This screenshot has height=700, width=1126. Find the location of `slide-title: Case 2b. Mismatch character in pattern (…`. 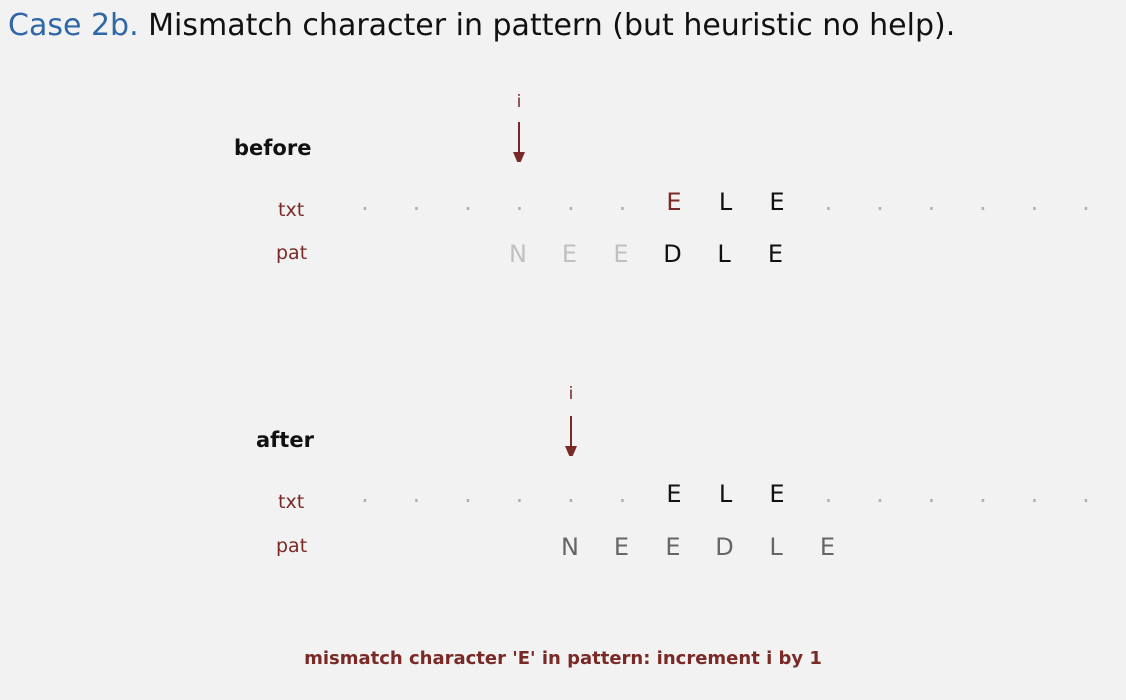

slide-title: Case 2b. Mismatch character in pattern (… is located at coordinates (481, 25).